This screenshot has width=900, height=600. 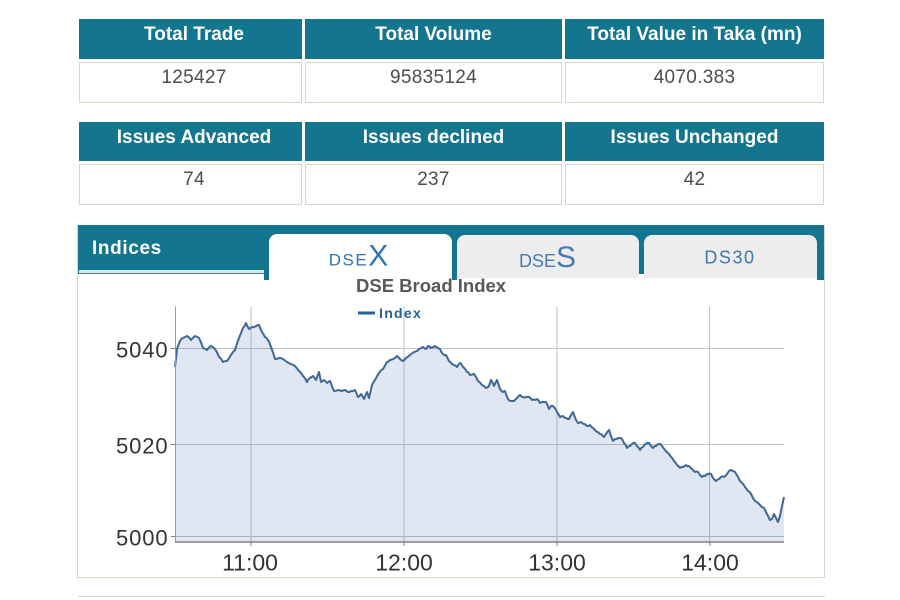 What do you see at coordinates (250, 563) in the screenshot?
I see `svg-text: 11:00` at bounding box center [250, 563].